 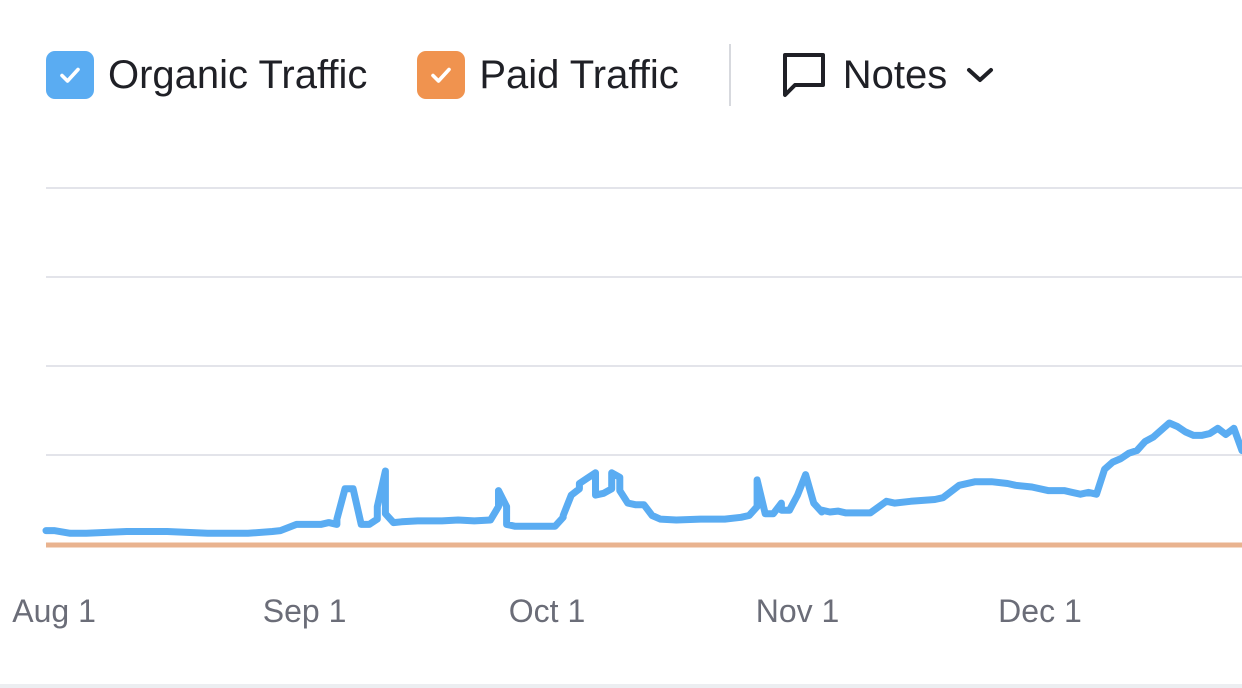 I want to click on x-tick-label: Nov 1, so click(x=798, y=611).